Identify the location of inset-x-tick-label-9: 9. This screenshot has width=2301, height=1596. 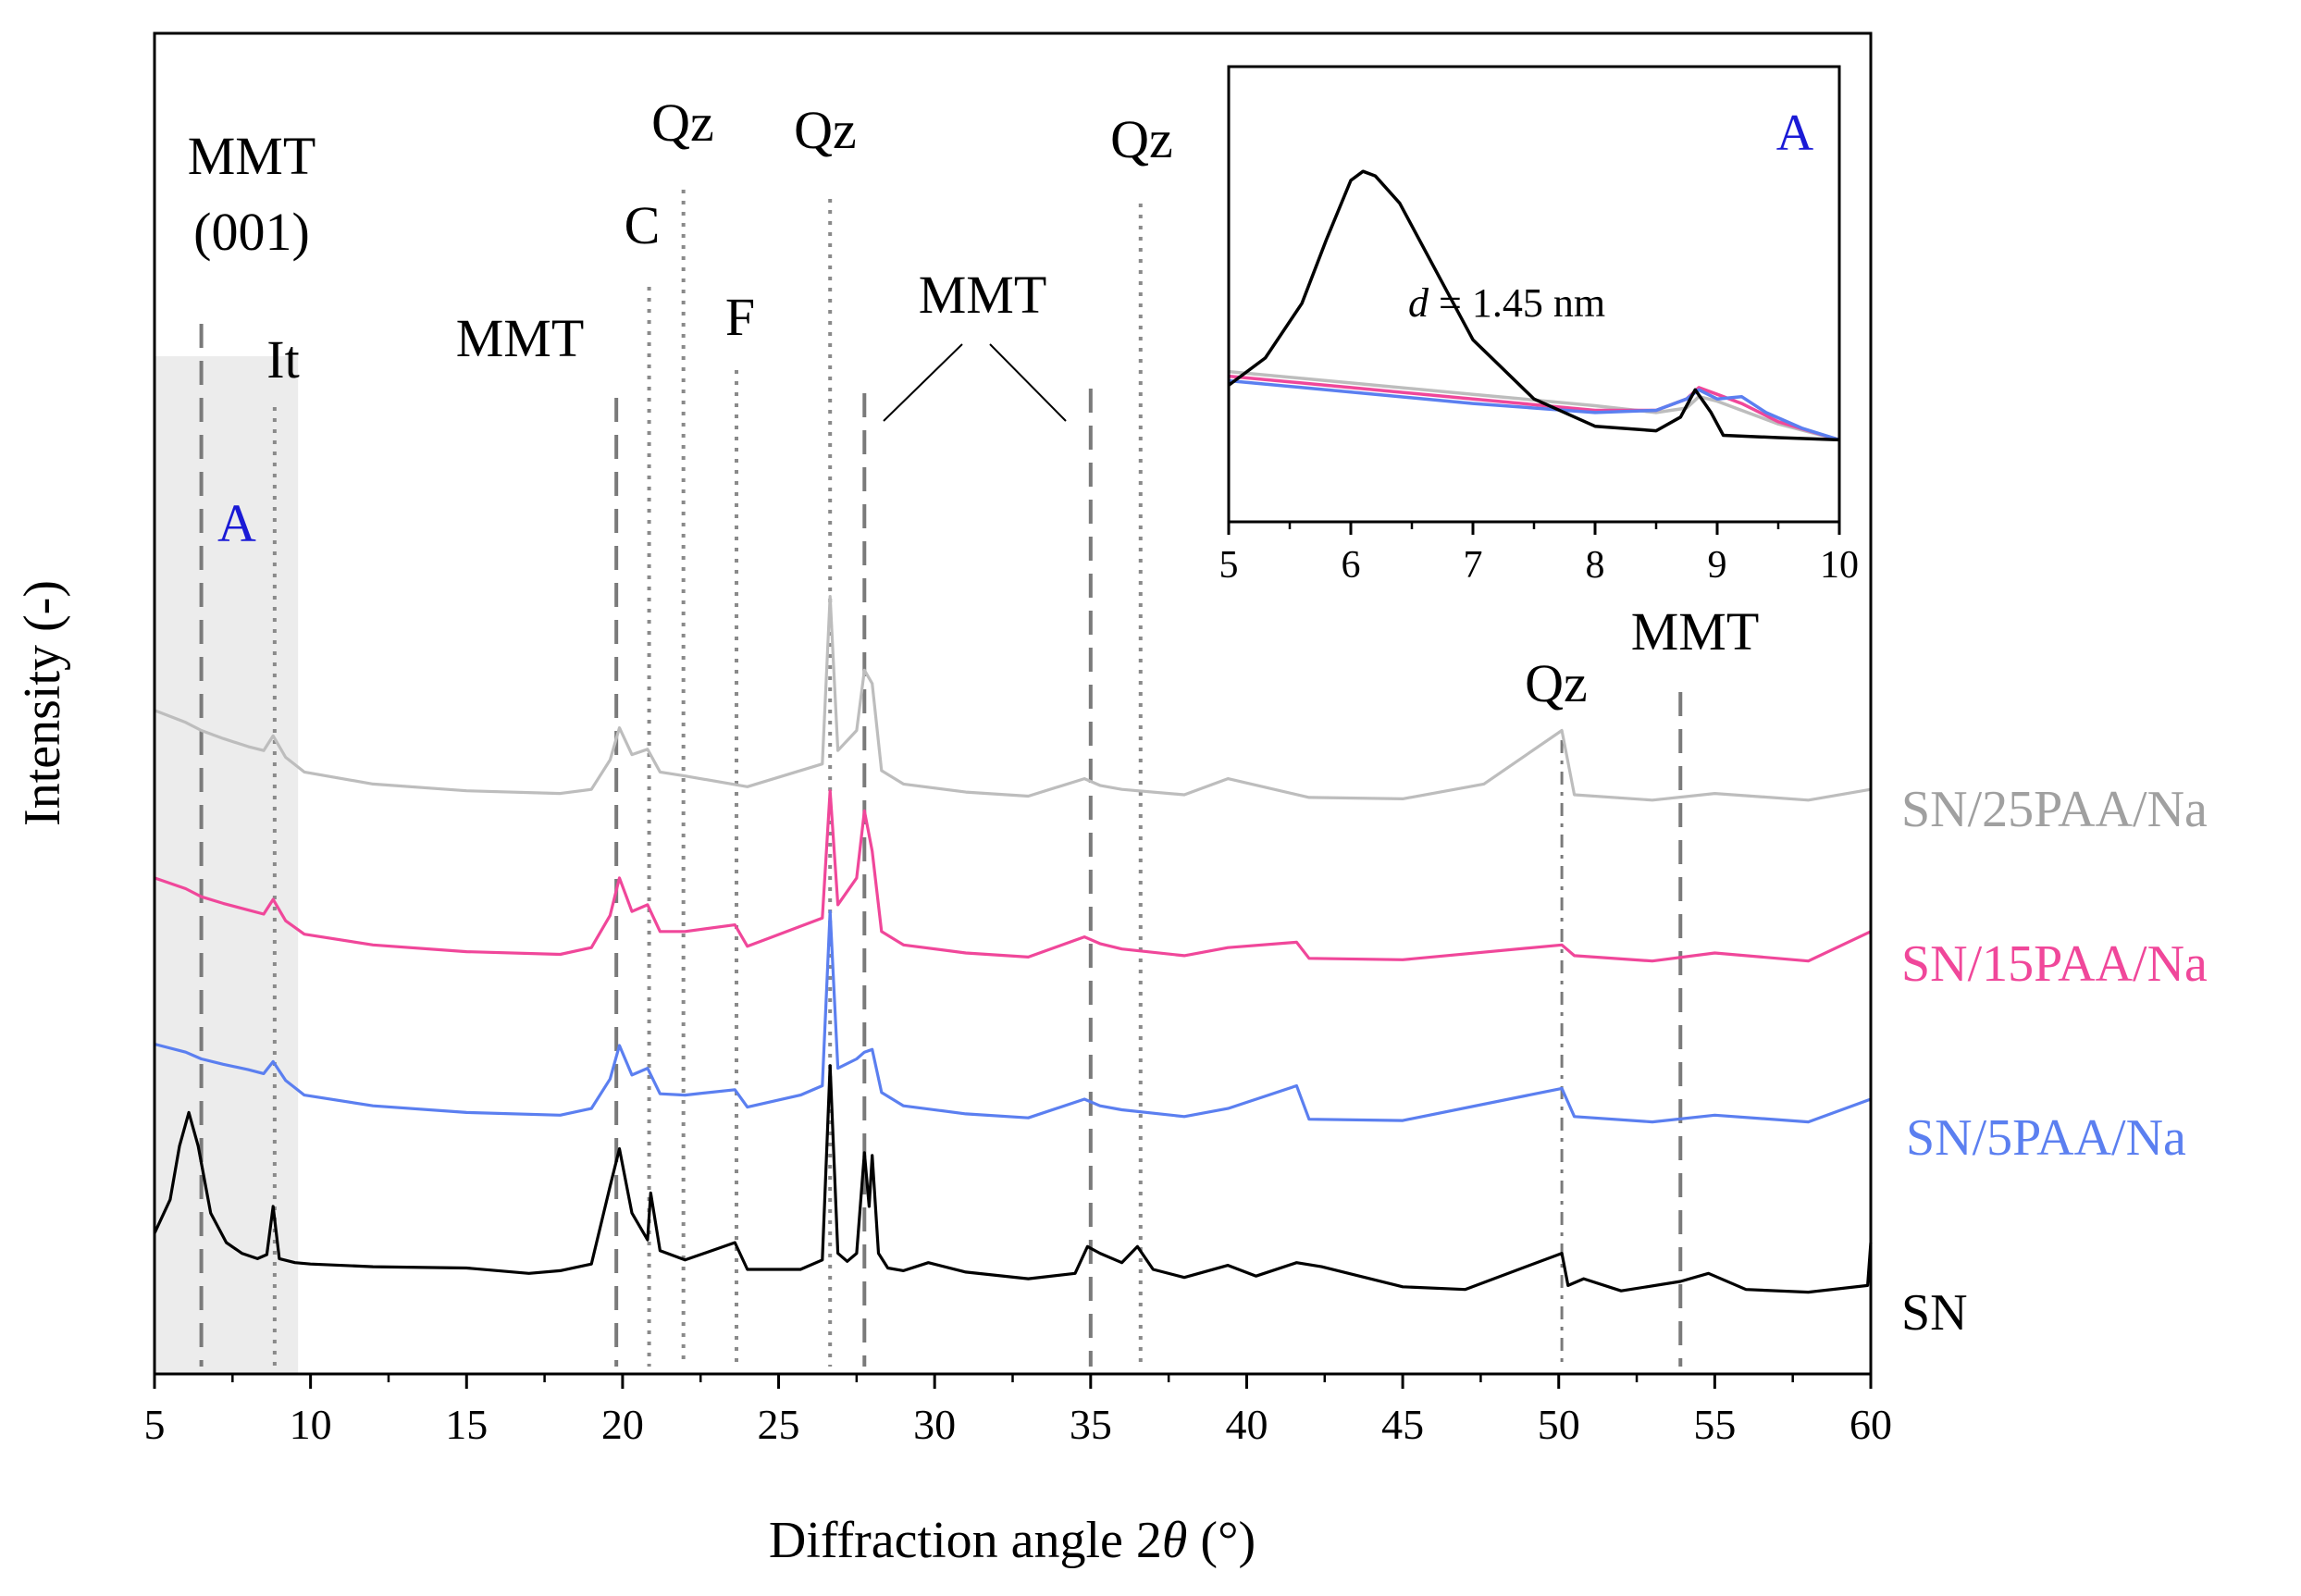
(1717, 565).